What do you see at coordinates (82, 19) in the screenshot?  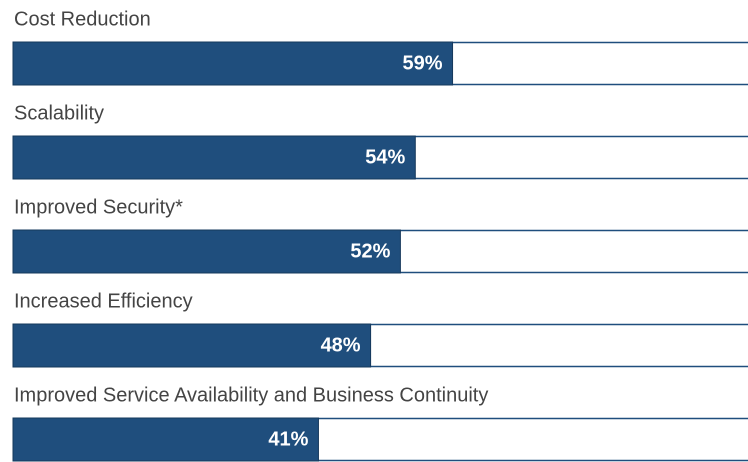 I see `category-label: Cost Reduction` at bounding box center [82, 19].